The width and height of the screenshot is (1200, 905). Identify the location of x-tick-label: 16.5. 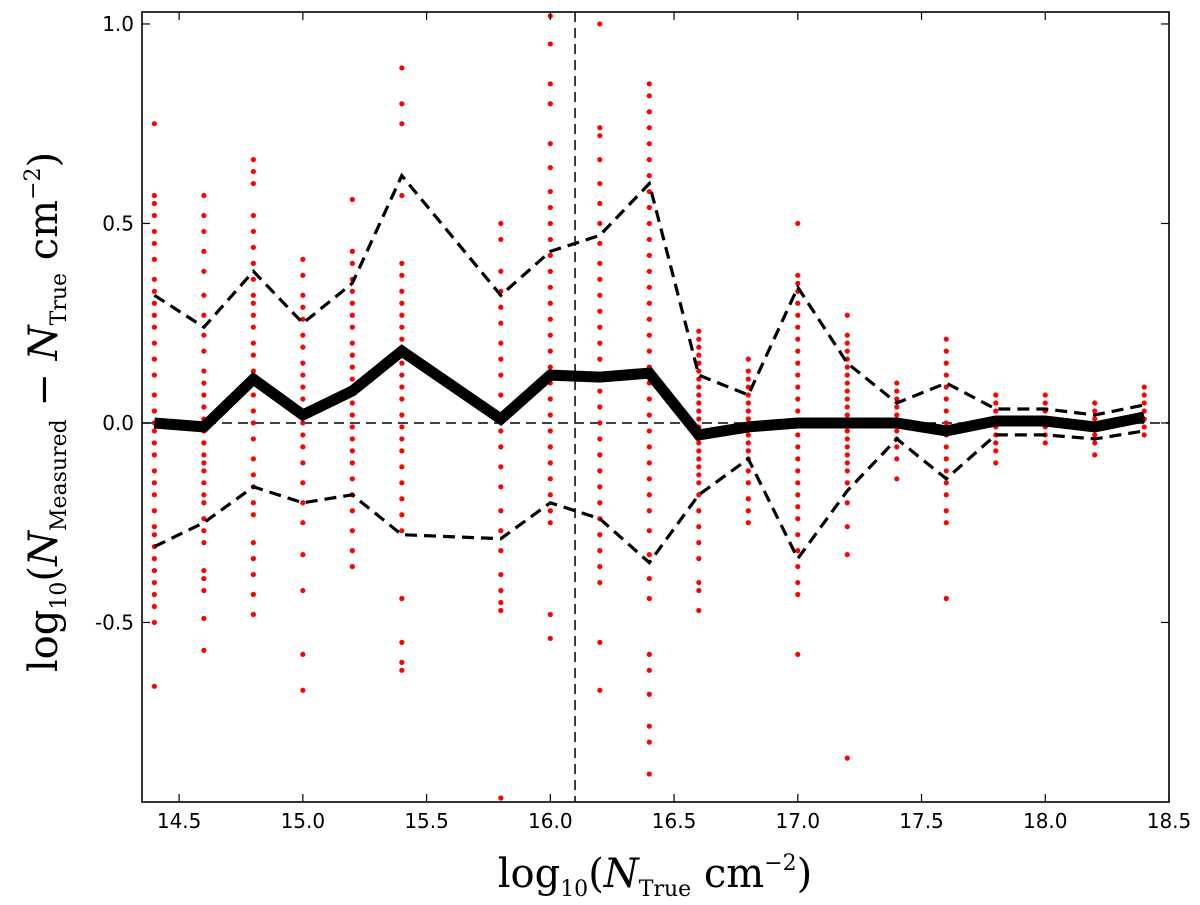
(674, 821).